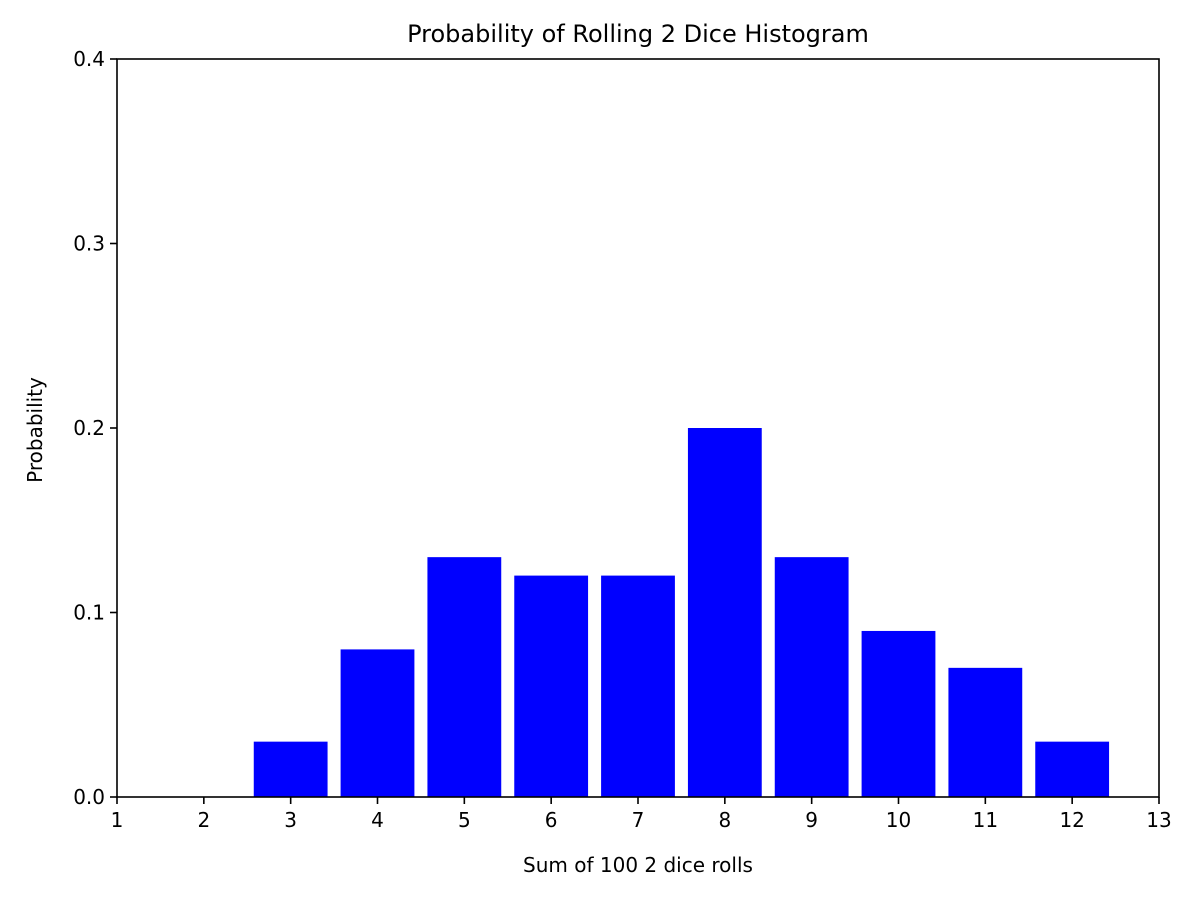 Image resolution: width=1194 pixels, height=898 pixels. What do you see at coordinates (89, 59) in the screenshot?
I see `y-tick-label: 0.4` at bounding box center [89, 59].